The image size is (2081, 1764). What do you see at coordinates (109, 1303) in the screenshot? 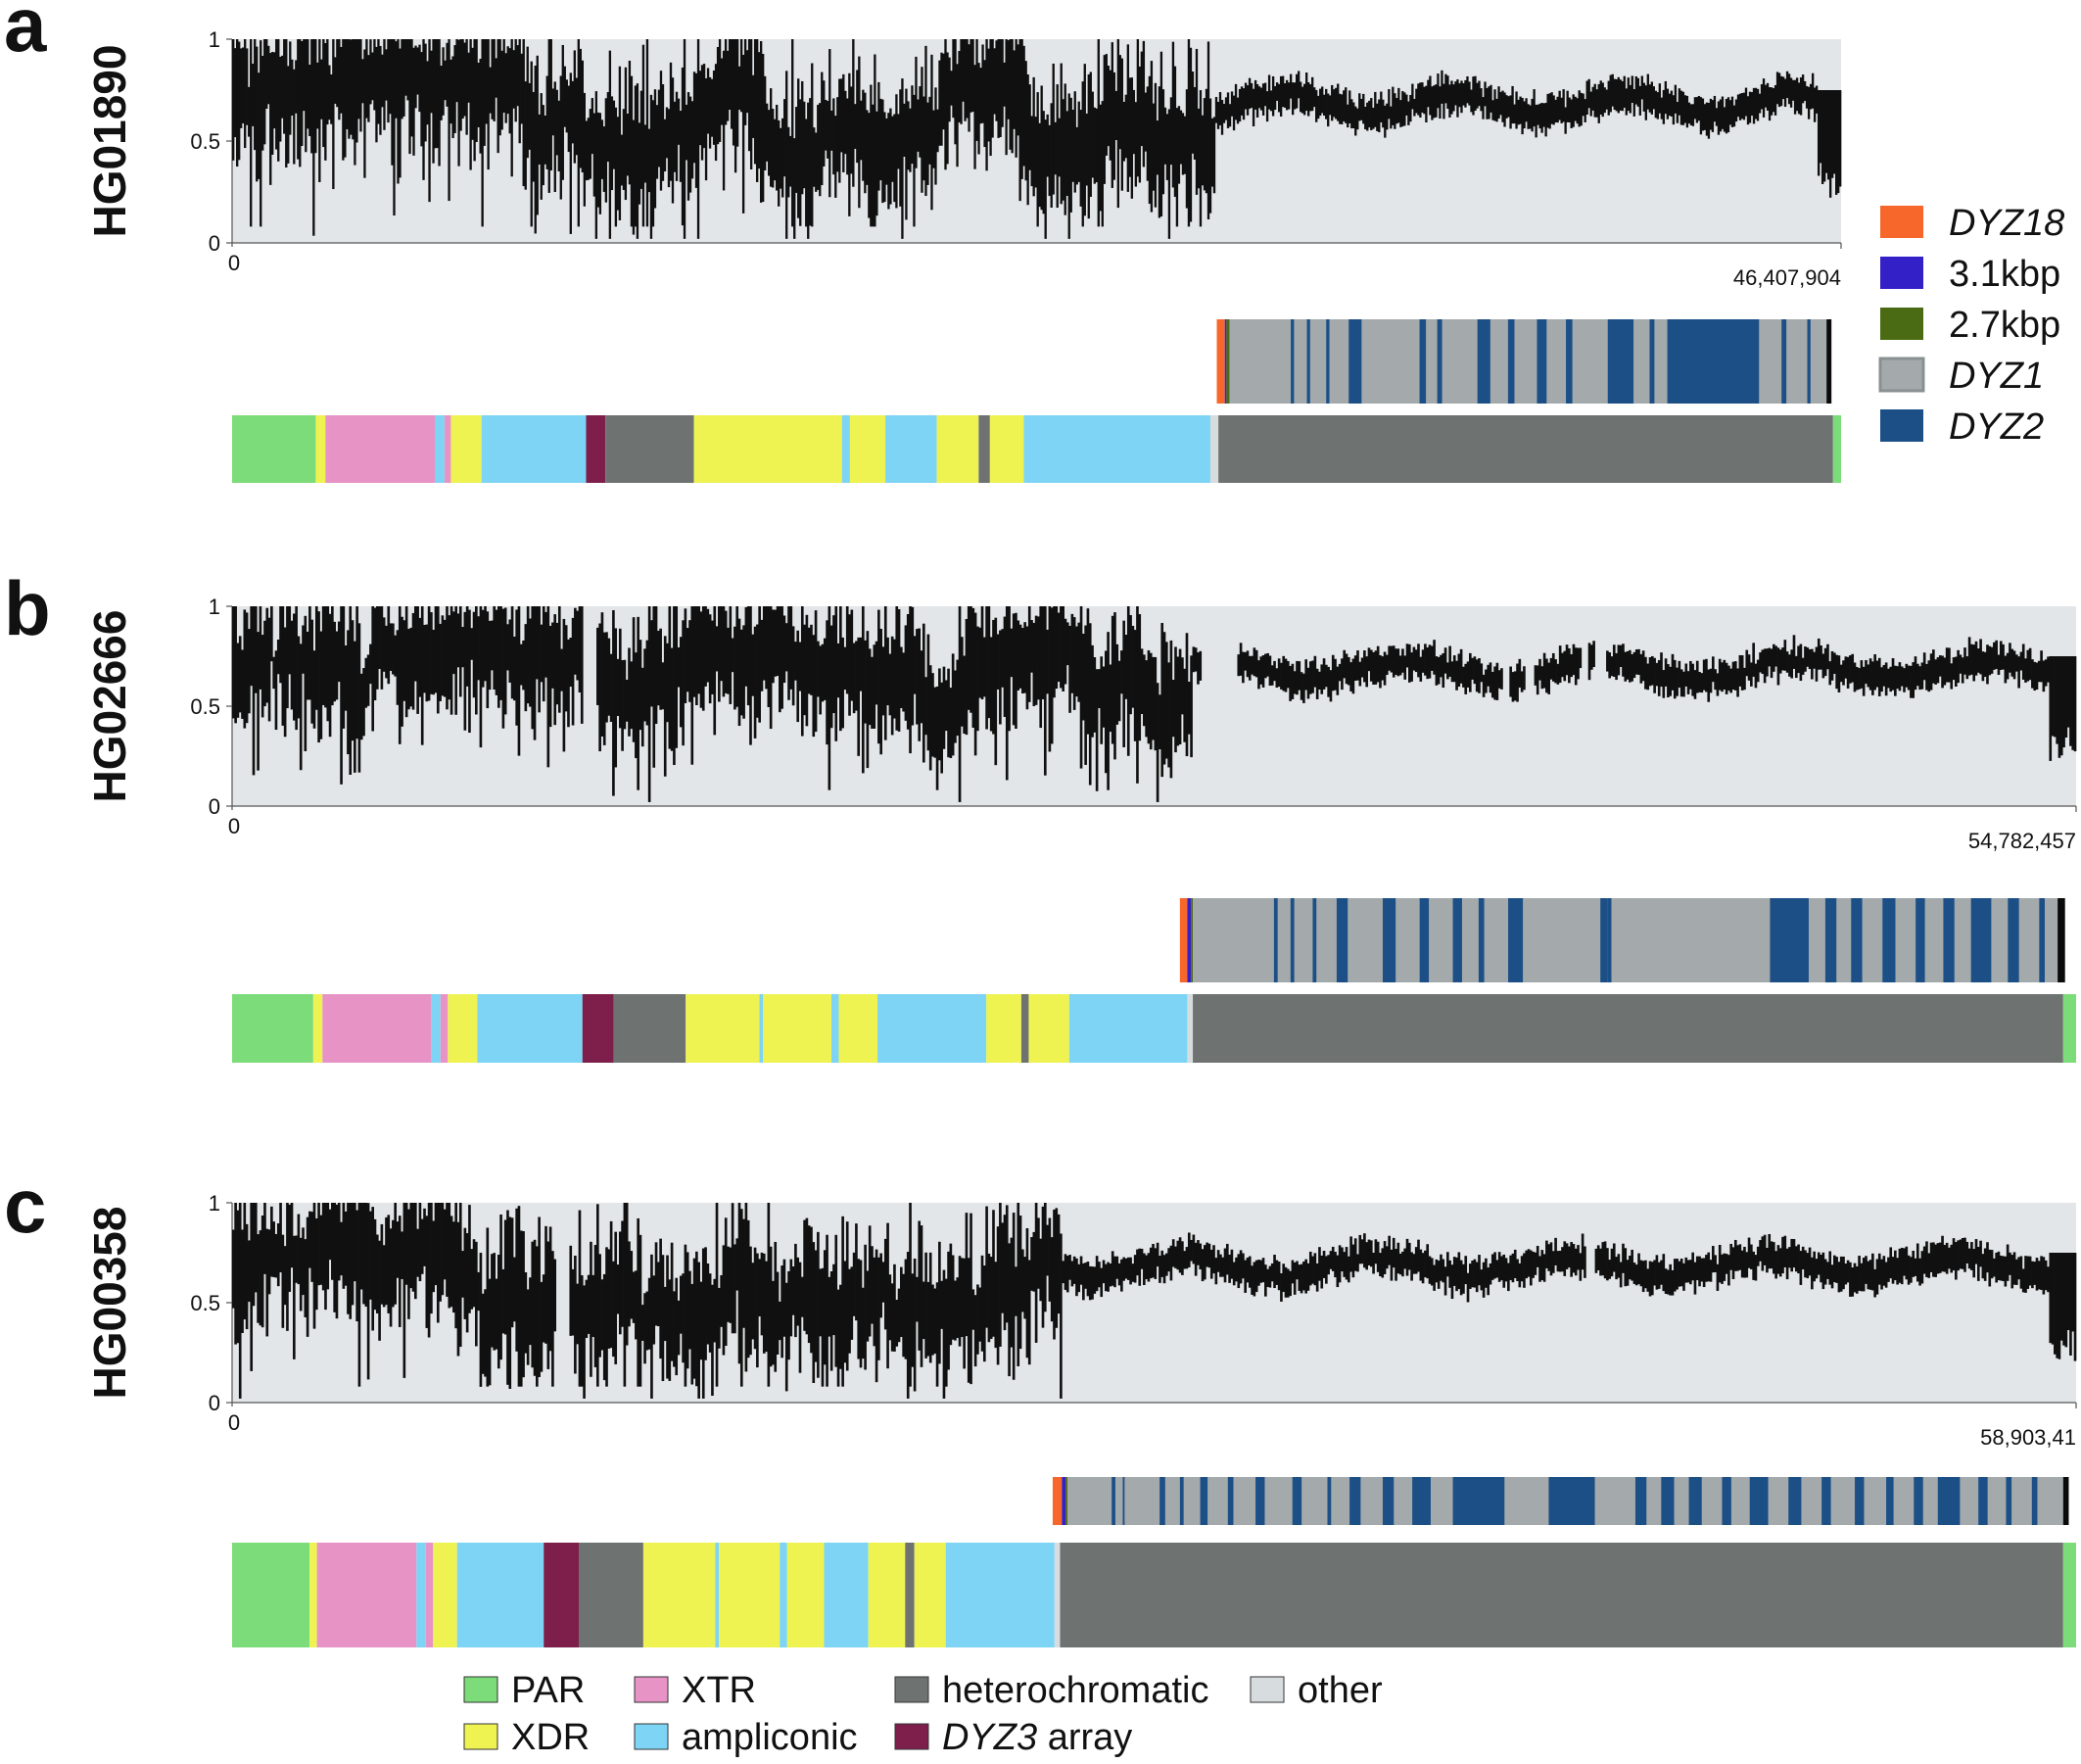
I see `sample-label: HG00358` at bounding box center [109, 1303].